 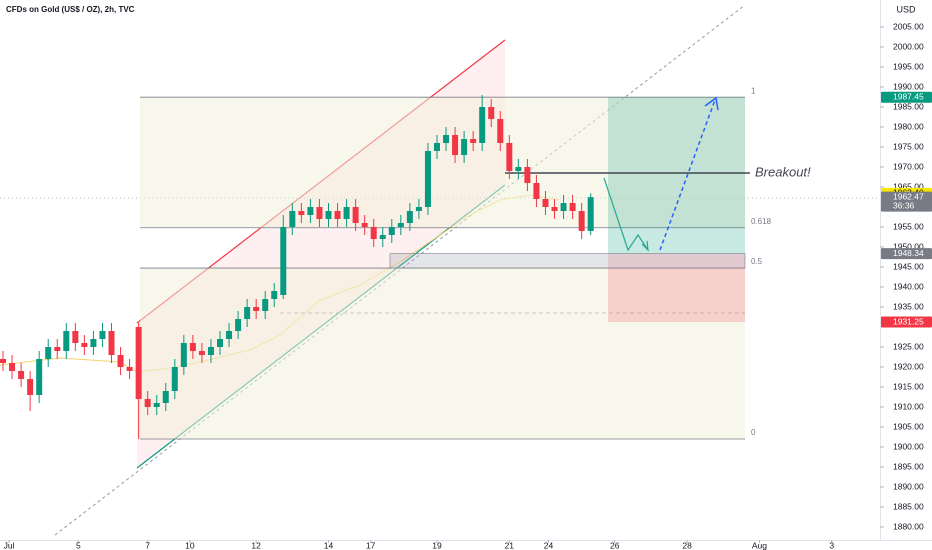 What do you see at coordinates (783, 171) in the screenshot?
I see `breakout-label: Breakout!` at bounding box center [783, 171].